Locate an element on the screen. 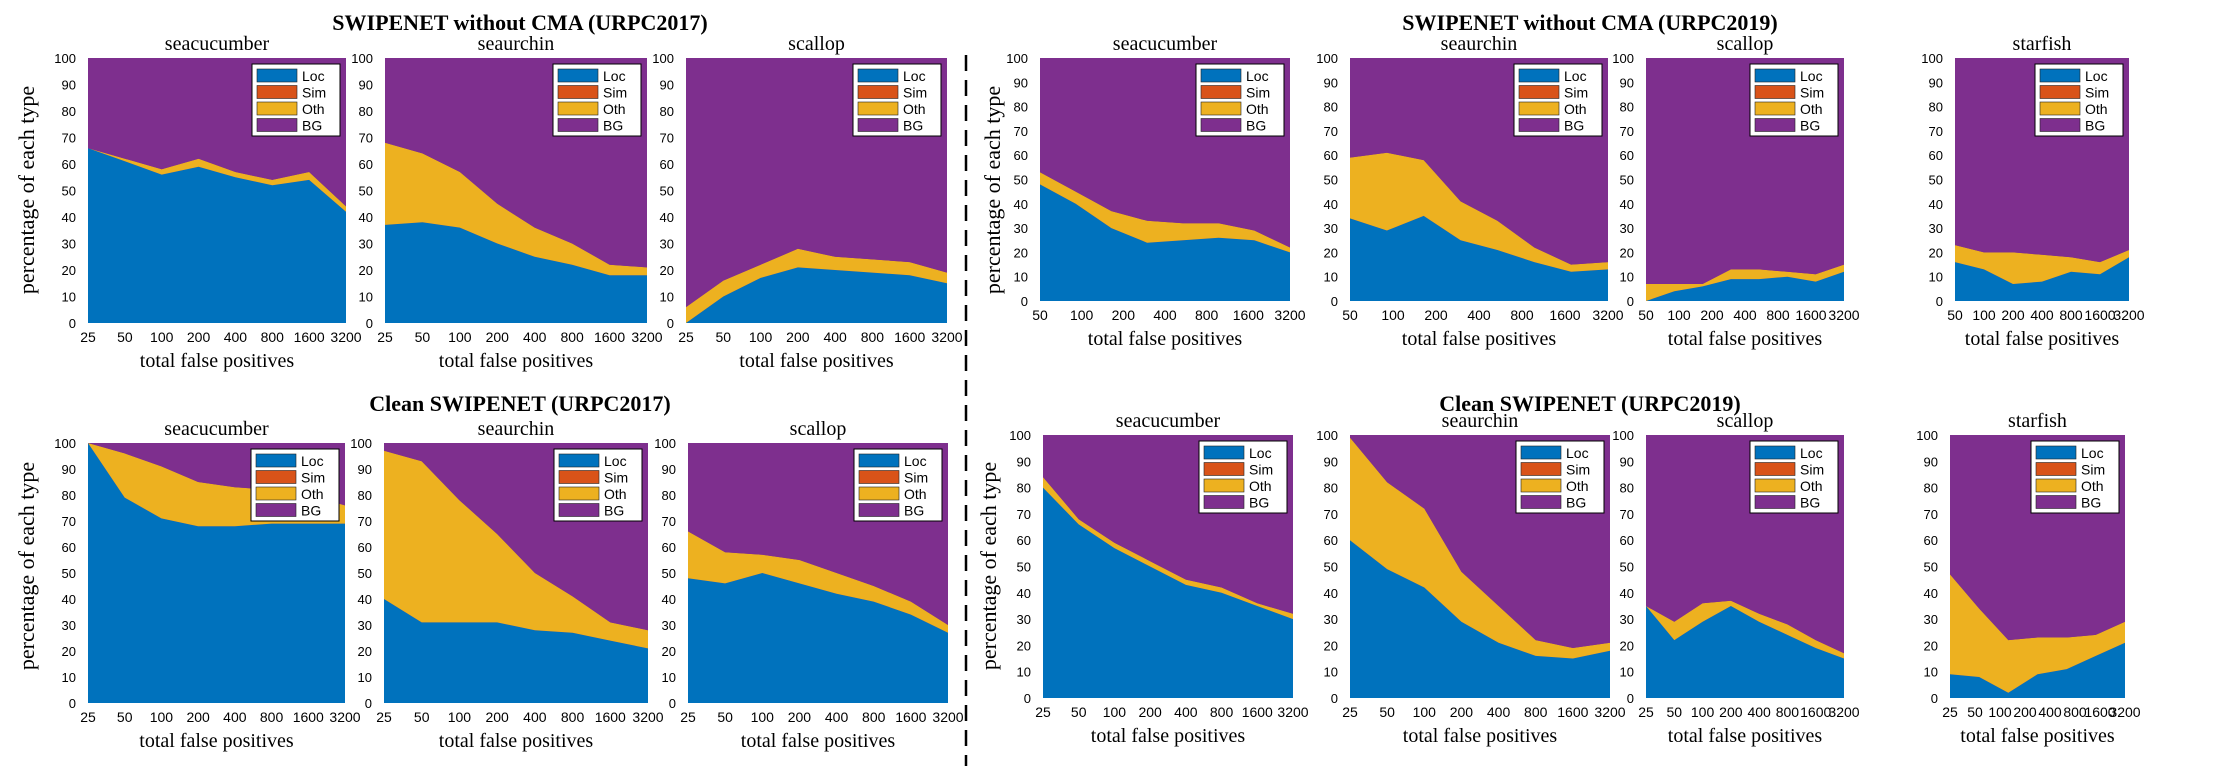 The image size is (2230, 776). x-tick-label: 25 is located at coordinates (385, 337).